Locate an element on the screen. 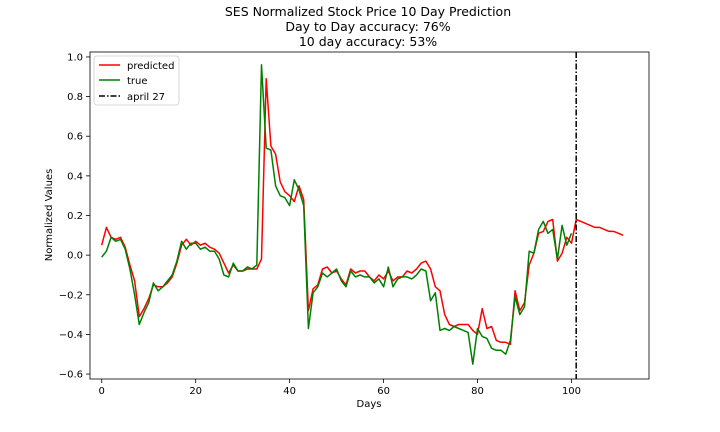 This screenshot has height=432, width=720. y-axis-label: Normalized Values is located at coordinates (49, 215).